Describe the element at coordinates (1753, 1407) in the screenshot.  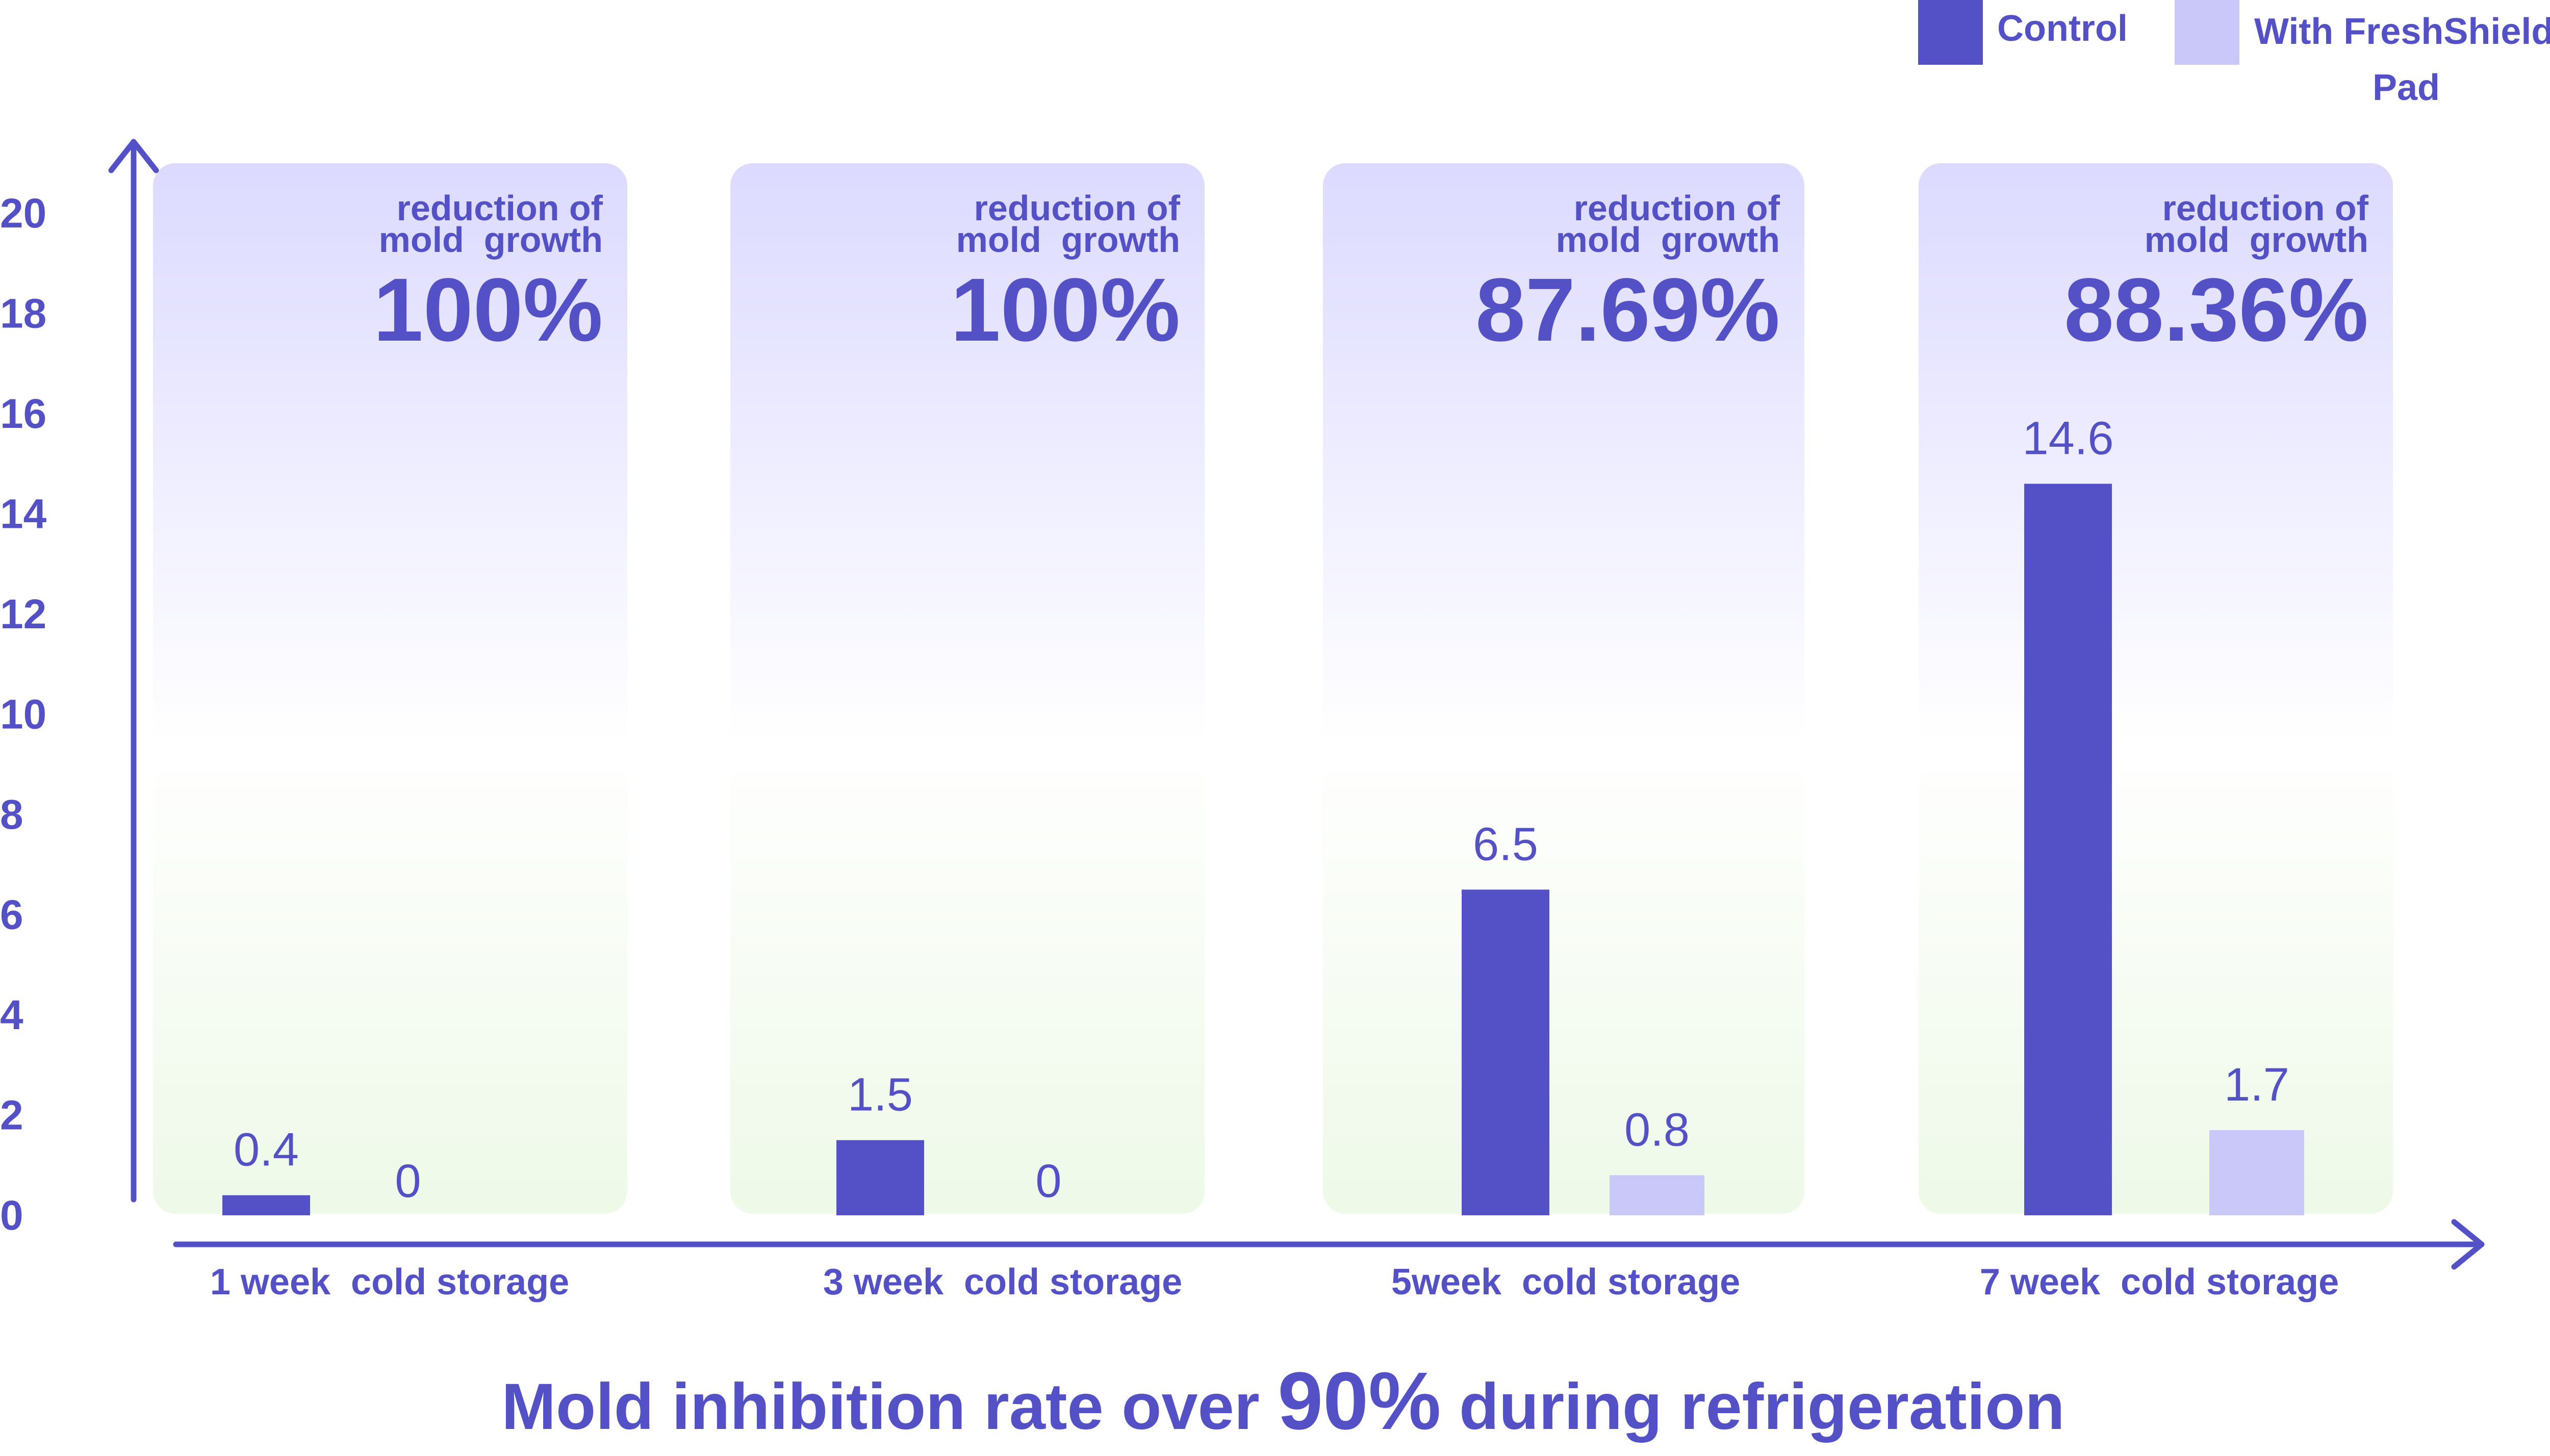
I see `headline-suffix: during refrigeration` at that location.